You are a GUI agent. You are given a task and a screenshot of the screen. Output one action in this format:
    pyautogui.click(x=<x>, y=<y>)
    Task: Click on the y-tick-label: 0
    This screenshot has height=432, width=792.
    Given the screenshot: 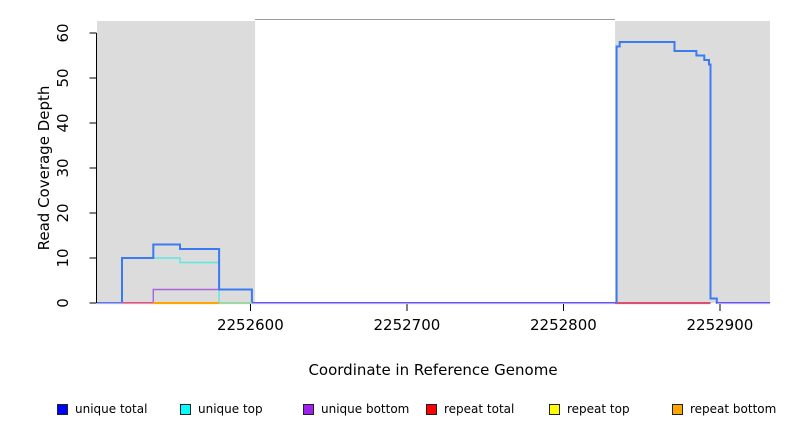 What is the action you would take?
    pyautogui.click(x=63, y=303)
    